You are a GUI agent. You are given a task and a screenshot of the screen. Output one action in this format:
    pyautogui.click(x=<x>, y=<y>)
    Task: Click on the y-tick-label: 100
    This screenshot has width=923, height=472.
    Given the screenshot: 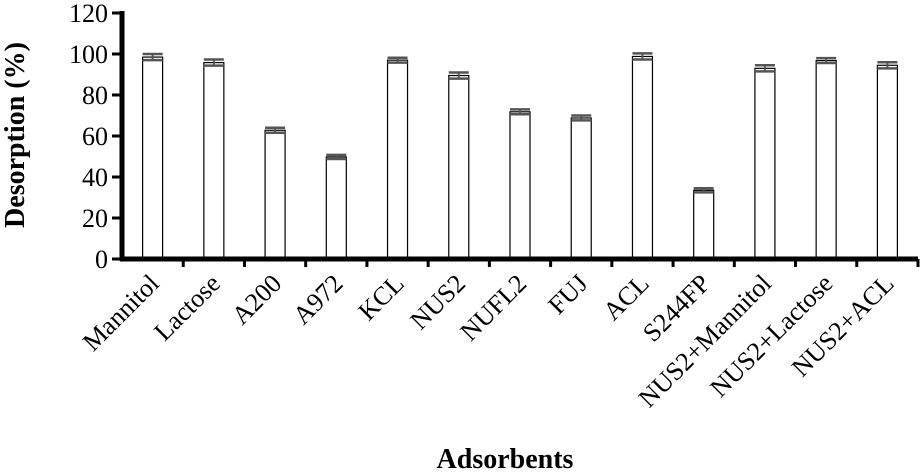 What is the action you would take?
    pyautogui.click(x=88, y=54)
    